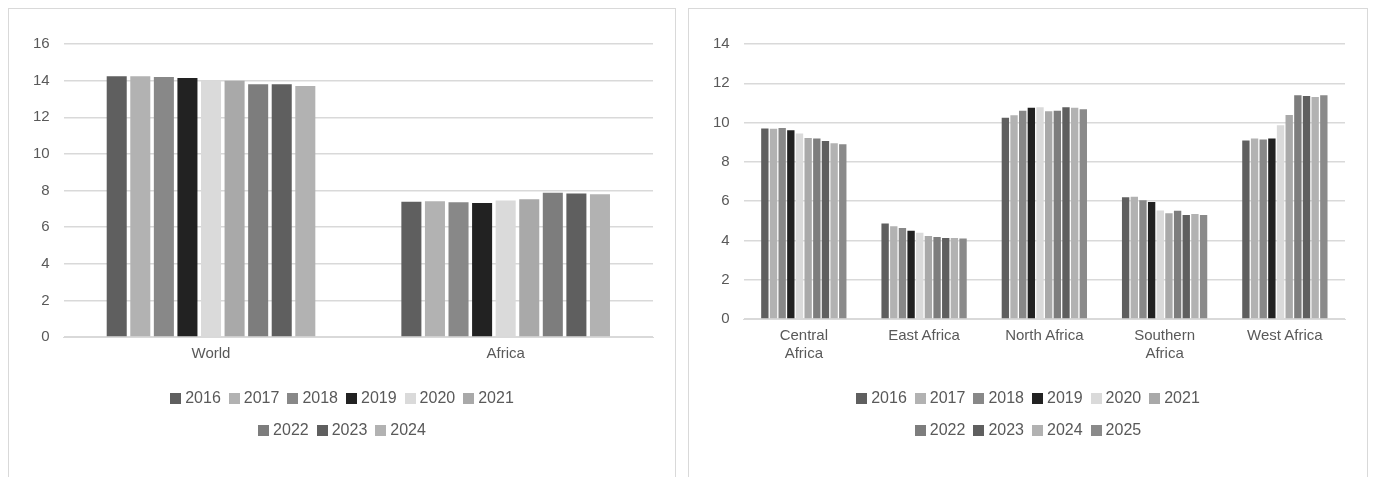 The height and width of the screenshot is (477, 1381). What do you see at coordinates (41, 43) in the screenshot?
I see `y-tick-label: 16` at bounding box center [41, 43].